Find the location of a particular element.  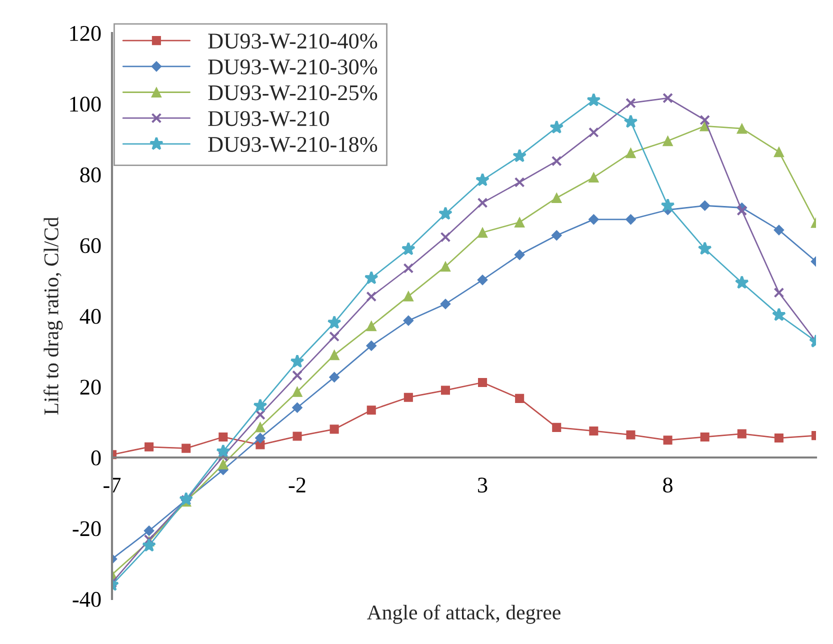

x-tick-label: 8 is located at coordinates (667, 485).